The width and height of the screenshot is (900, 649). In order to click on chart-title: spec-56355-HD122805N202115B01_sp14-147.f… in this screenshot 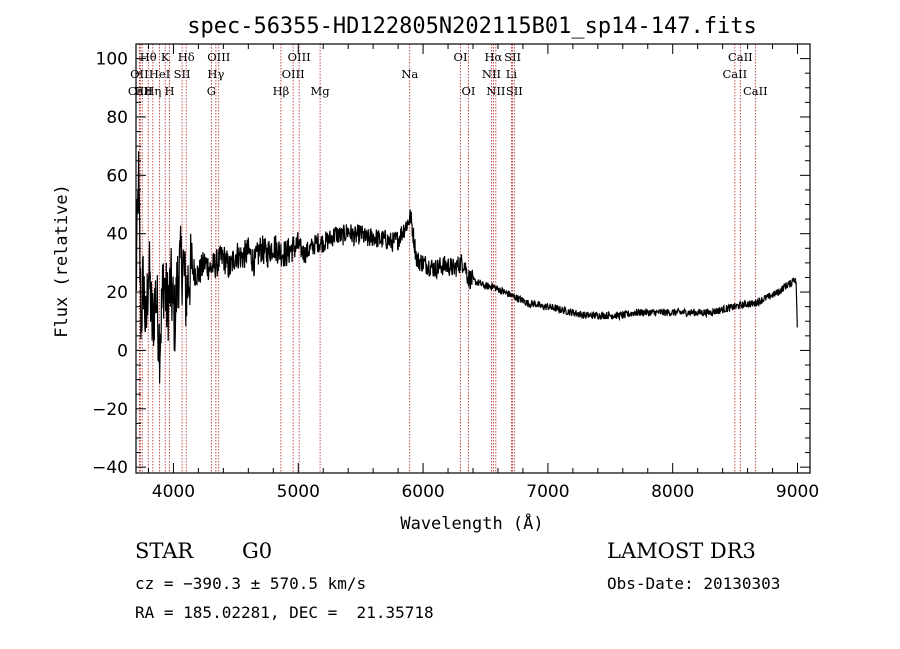, I will do `click(472, 26)`.